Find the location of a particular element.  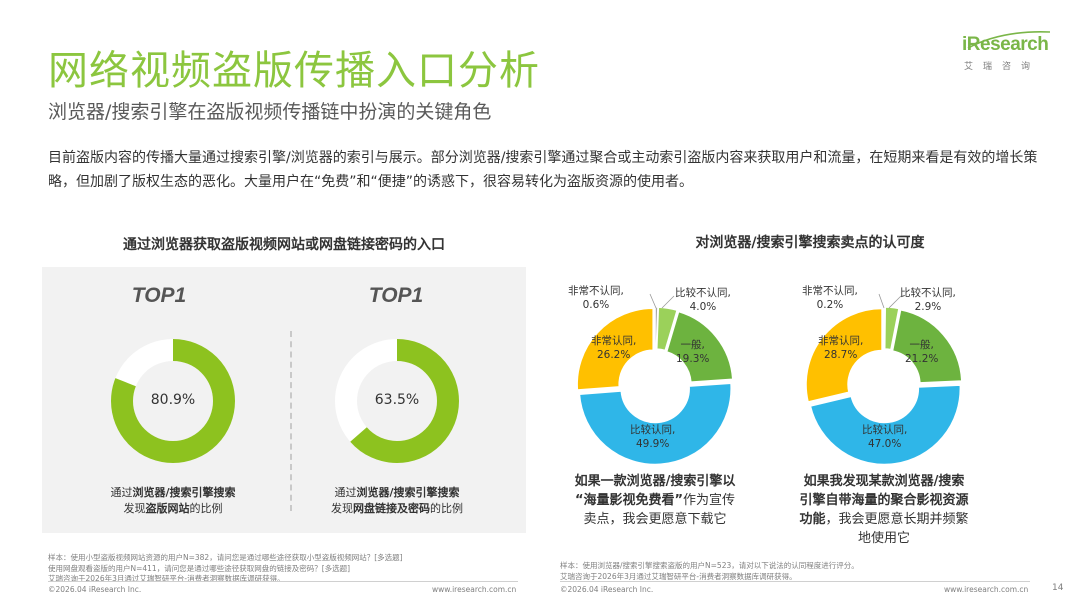

pie-label-disagree: 比较不认同, 2.9% is located at coordinates (928, 300).